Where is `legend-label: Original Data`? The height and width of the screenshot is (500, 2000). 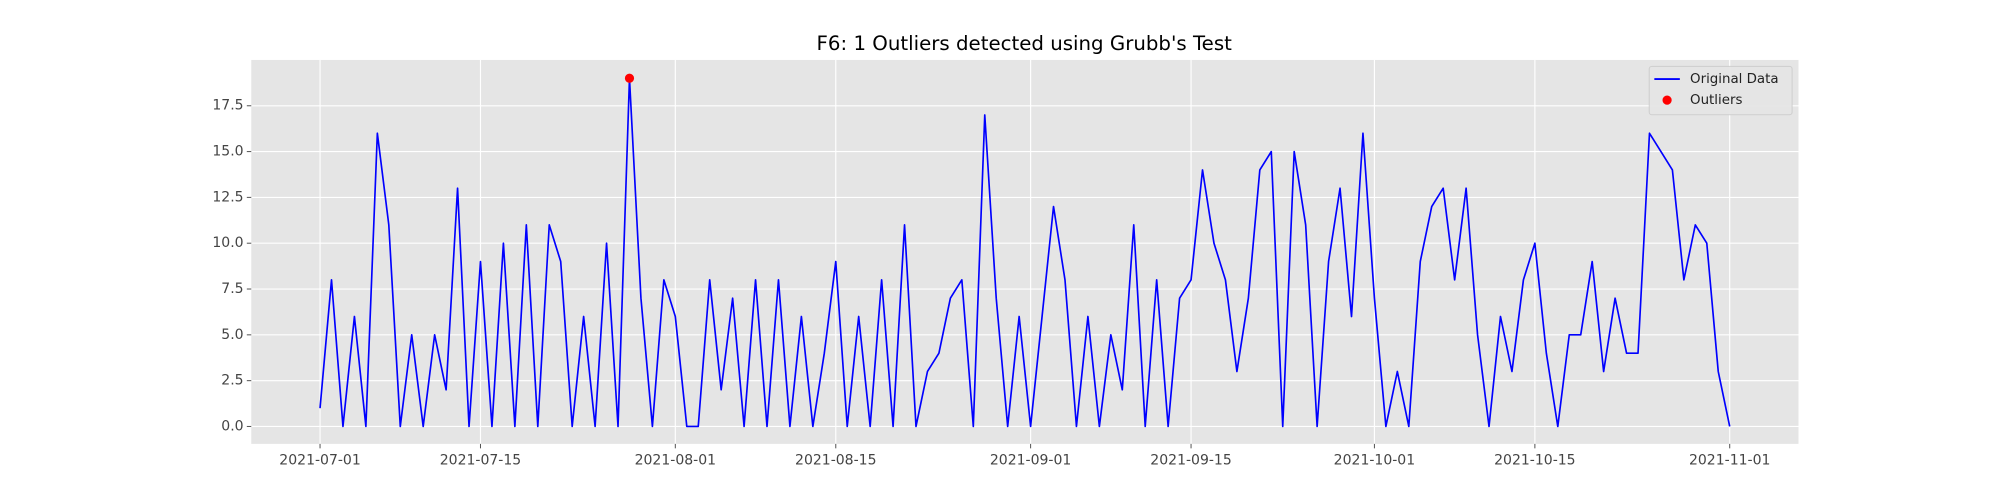
legend-label: Original Data is located at coordinates (1734, 79).